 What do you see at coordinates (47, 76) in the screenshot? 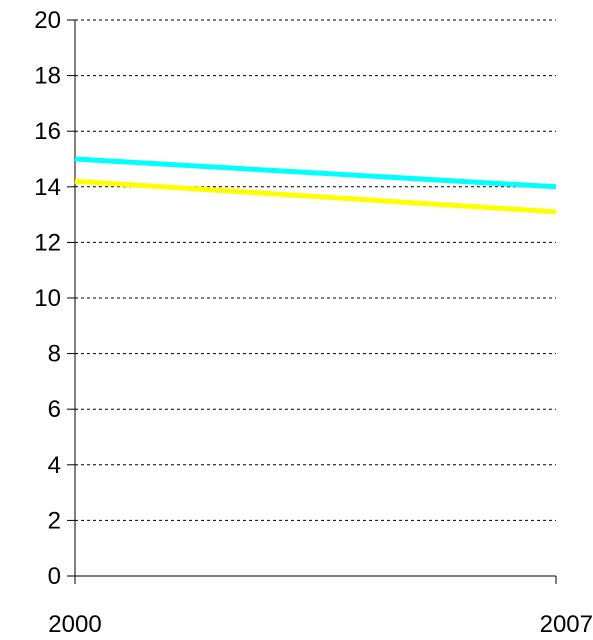
I see `y-tick-label: 18` at bounding box center [47, 76].